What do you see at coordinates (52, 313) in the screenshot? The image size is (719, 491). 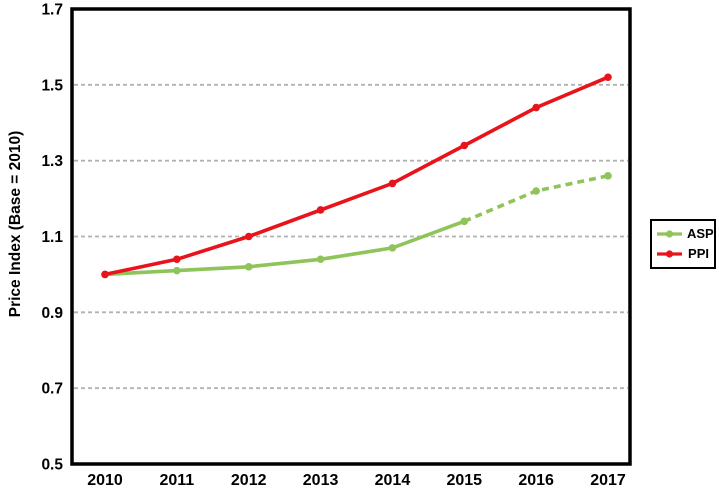 I see `y-tick-label: 0.9` at bounding box center [52, 313].